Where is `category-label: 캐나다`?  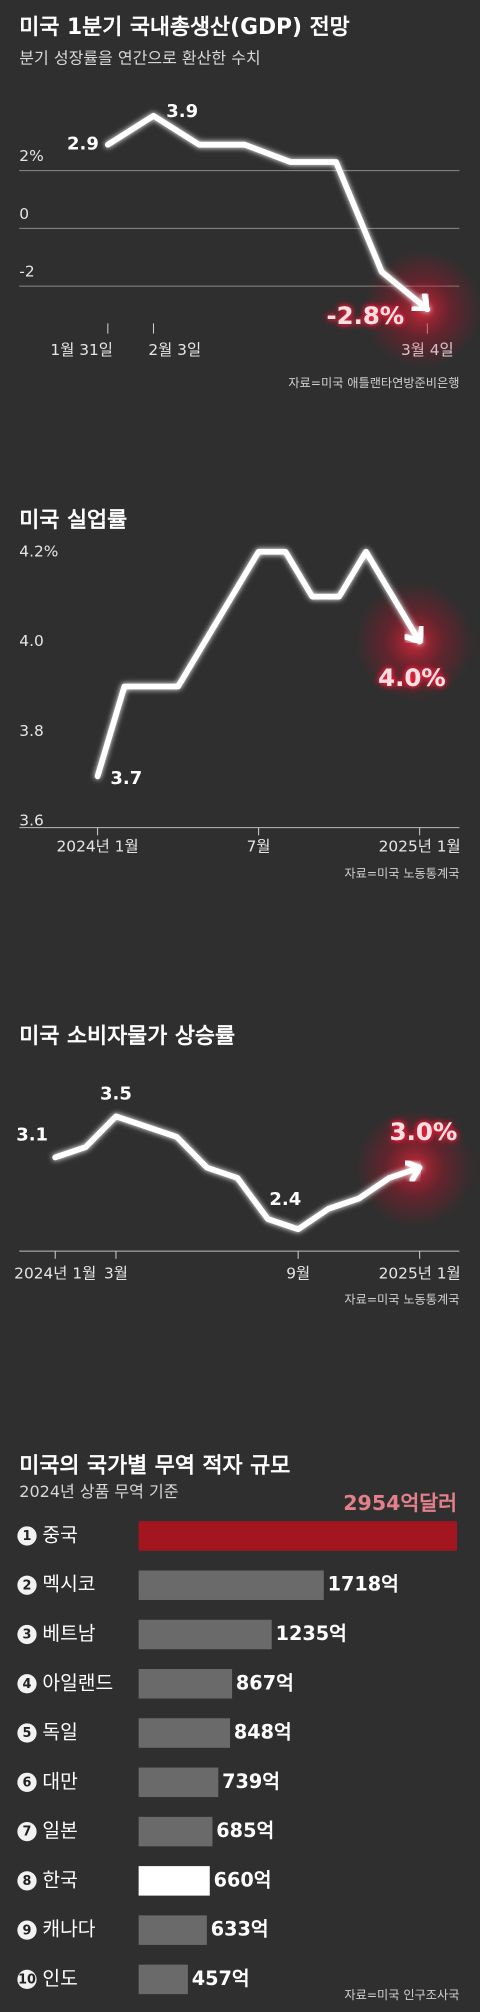 category-label: 캐나다 is located at coordinates (68, 1929).